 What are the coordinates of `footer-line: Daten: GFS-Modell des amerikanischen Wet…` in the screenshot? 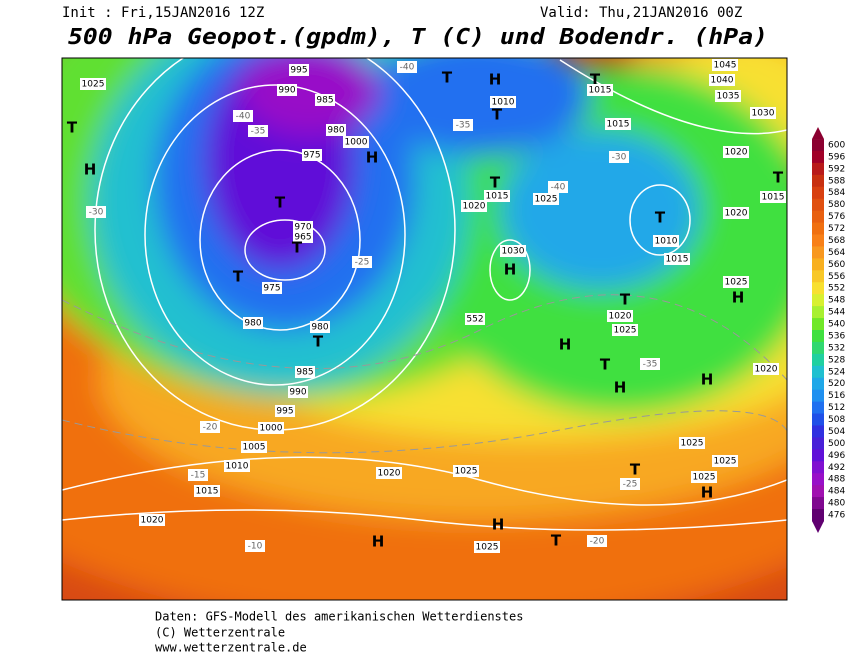 It's located at (339, 617).